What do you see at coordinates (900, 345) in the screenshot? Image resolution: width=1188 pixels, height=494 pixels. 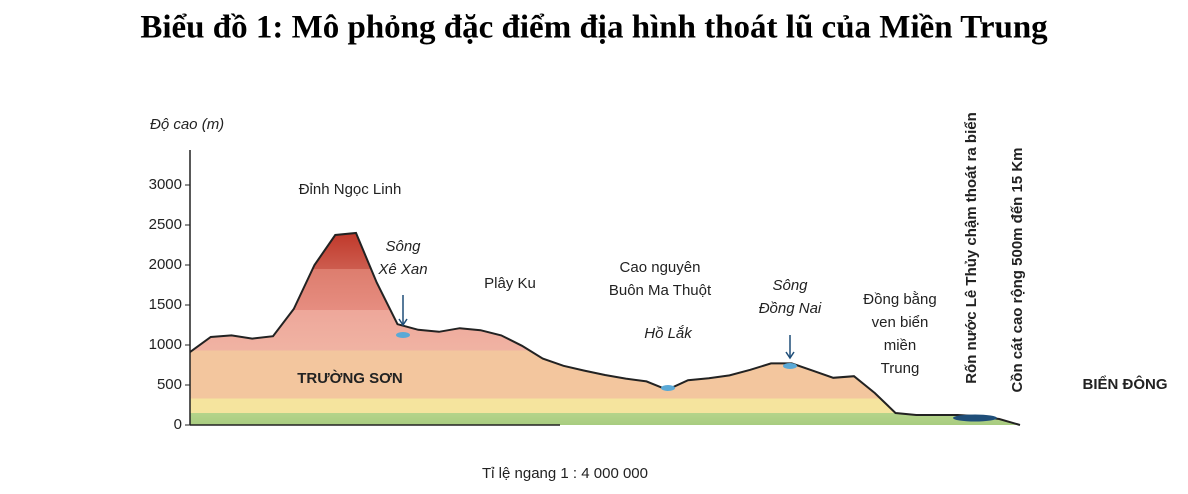 I see `annotation: miền` at bounding box center [900, 345].